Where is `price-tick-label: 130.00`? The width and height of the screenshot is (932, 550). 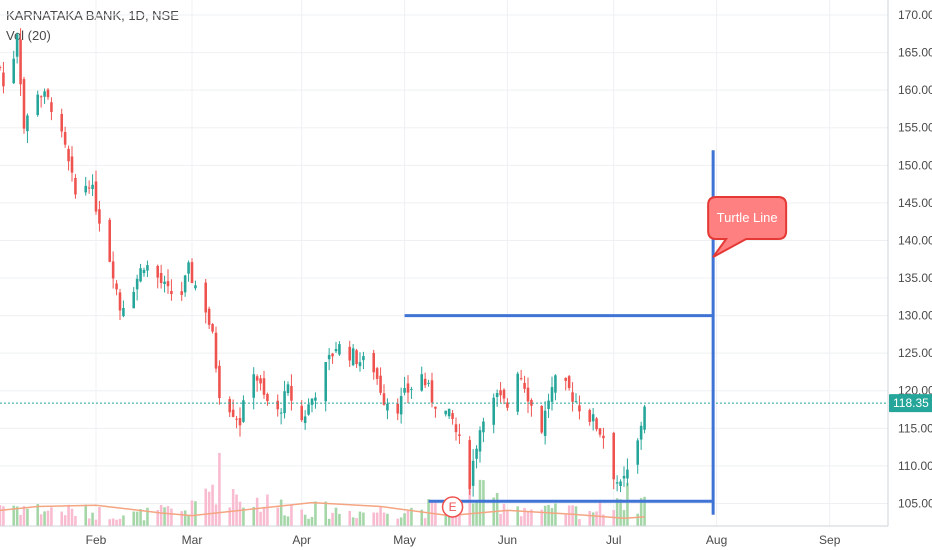 price-tick-label: 130.00 is located at coordinates (915, 316).